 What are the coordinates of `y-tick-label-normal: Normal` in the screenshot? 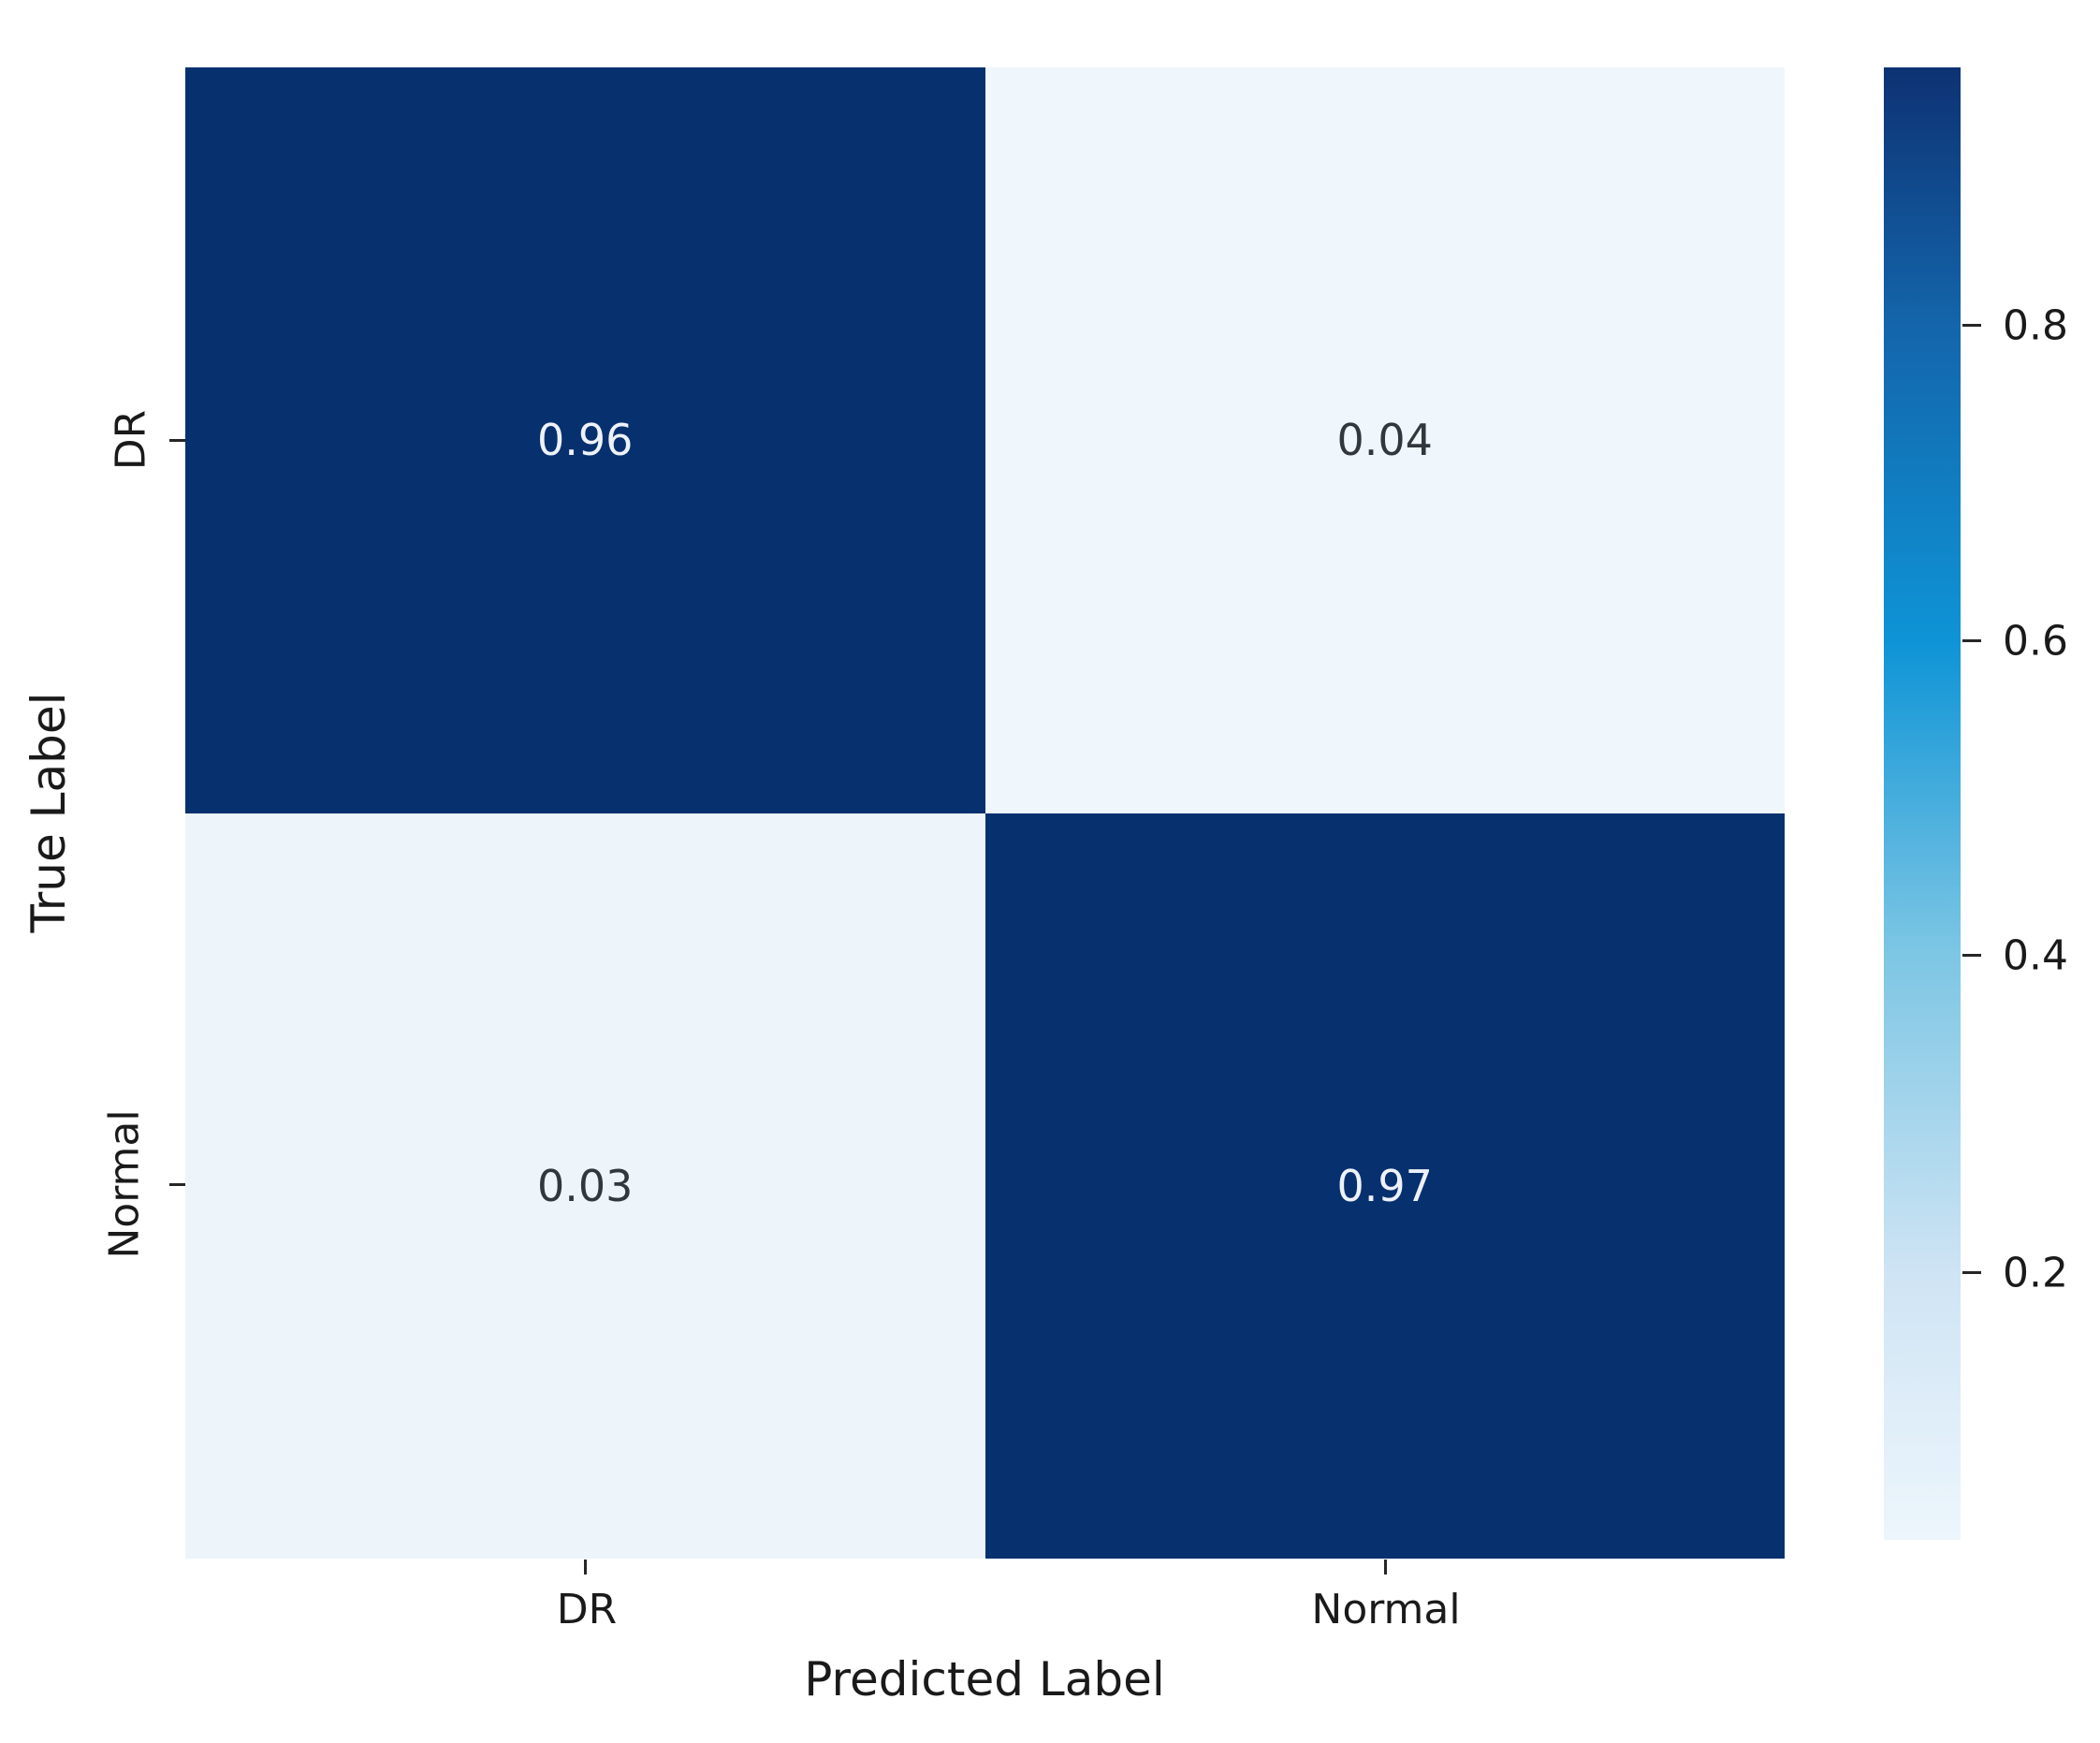 It's located at (124, 1184).